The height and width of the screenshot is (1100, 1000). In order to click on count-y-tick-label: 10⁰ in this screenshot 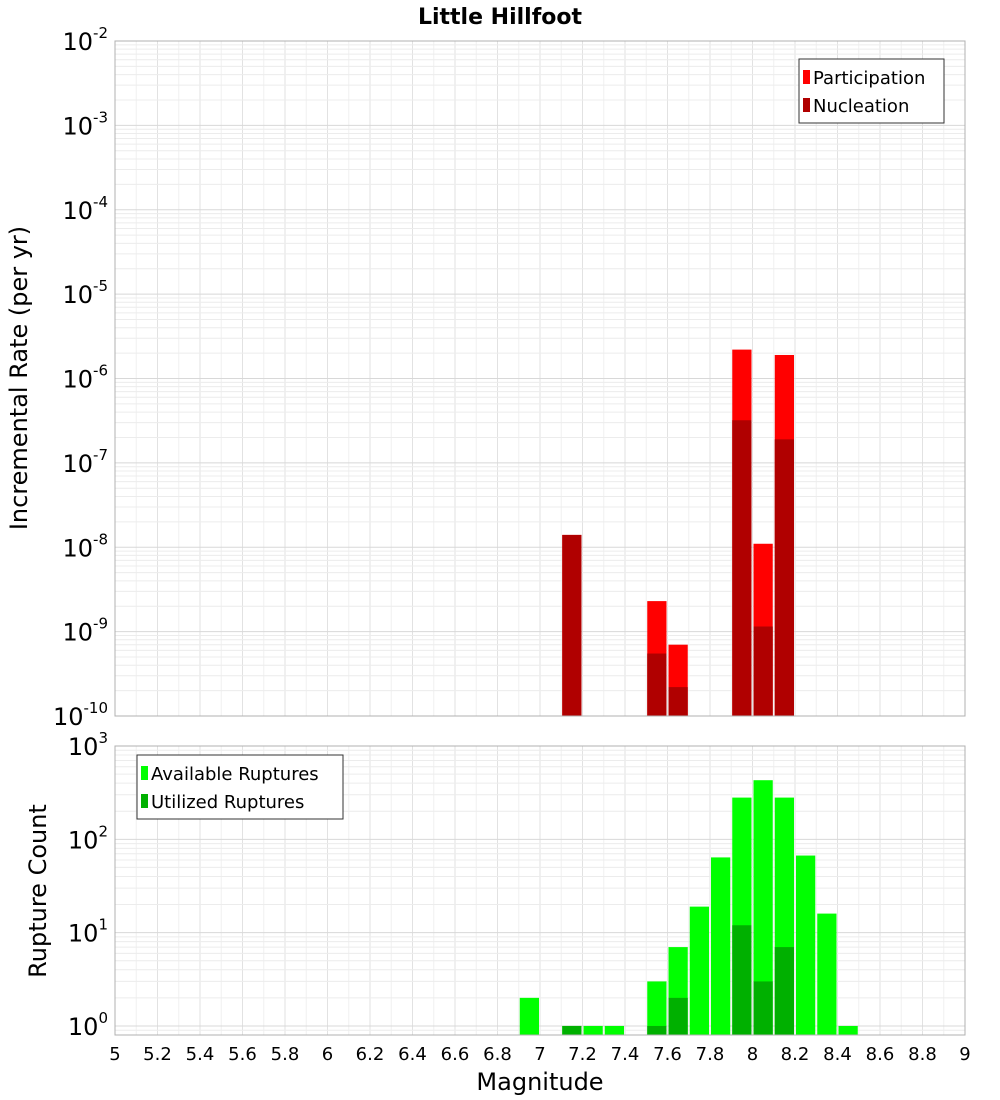, I will do `click(88, 1025)`.